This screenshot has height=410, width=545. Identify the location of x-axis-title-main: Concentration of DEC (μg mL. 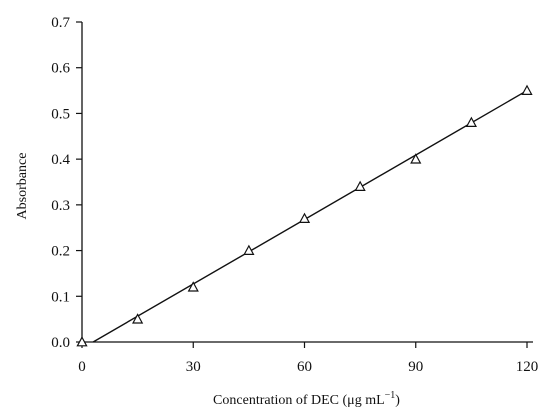
(299, 400).